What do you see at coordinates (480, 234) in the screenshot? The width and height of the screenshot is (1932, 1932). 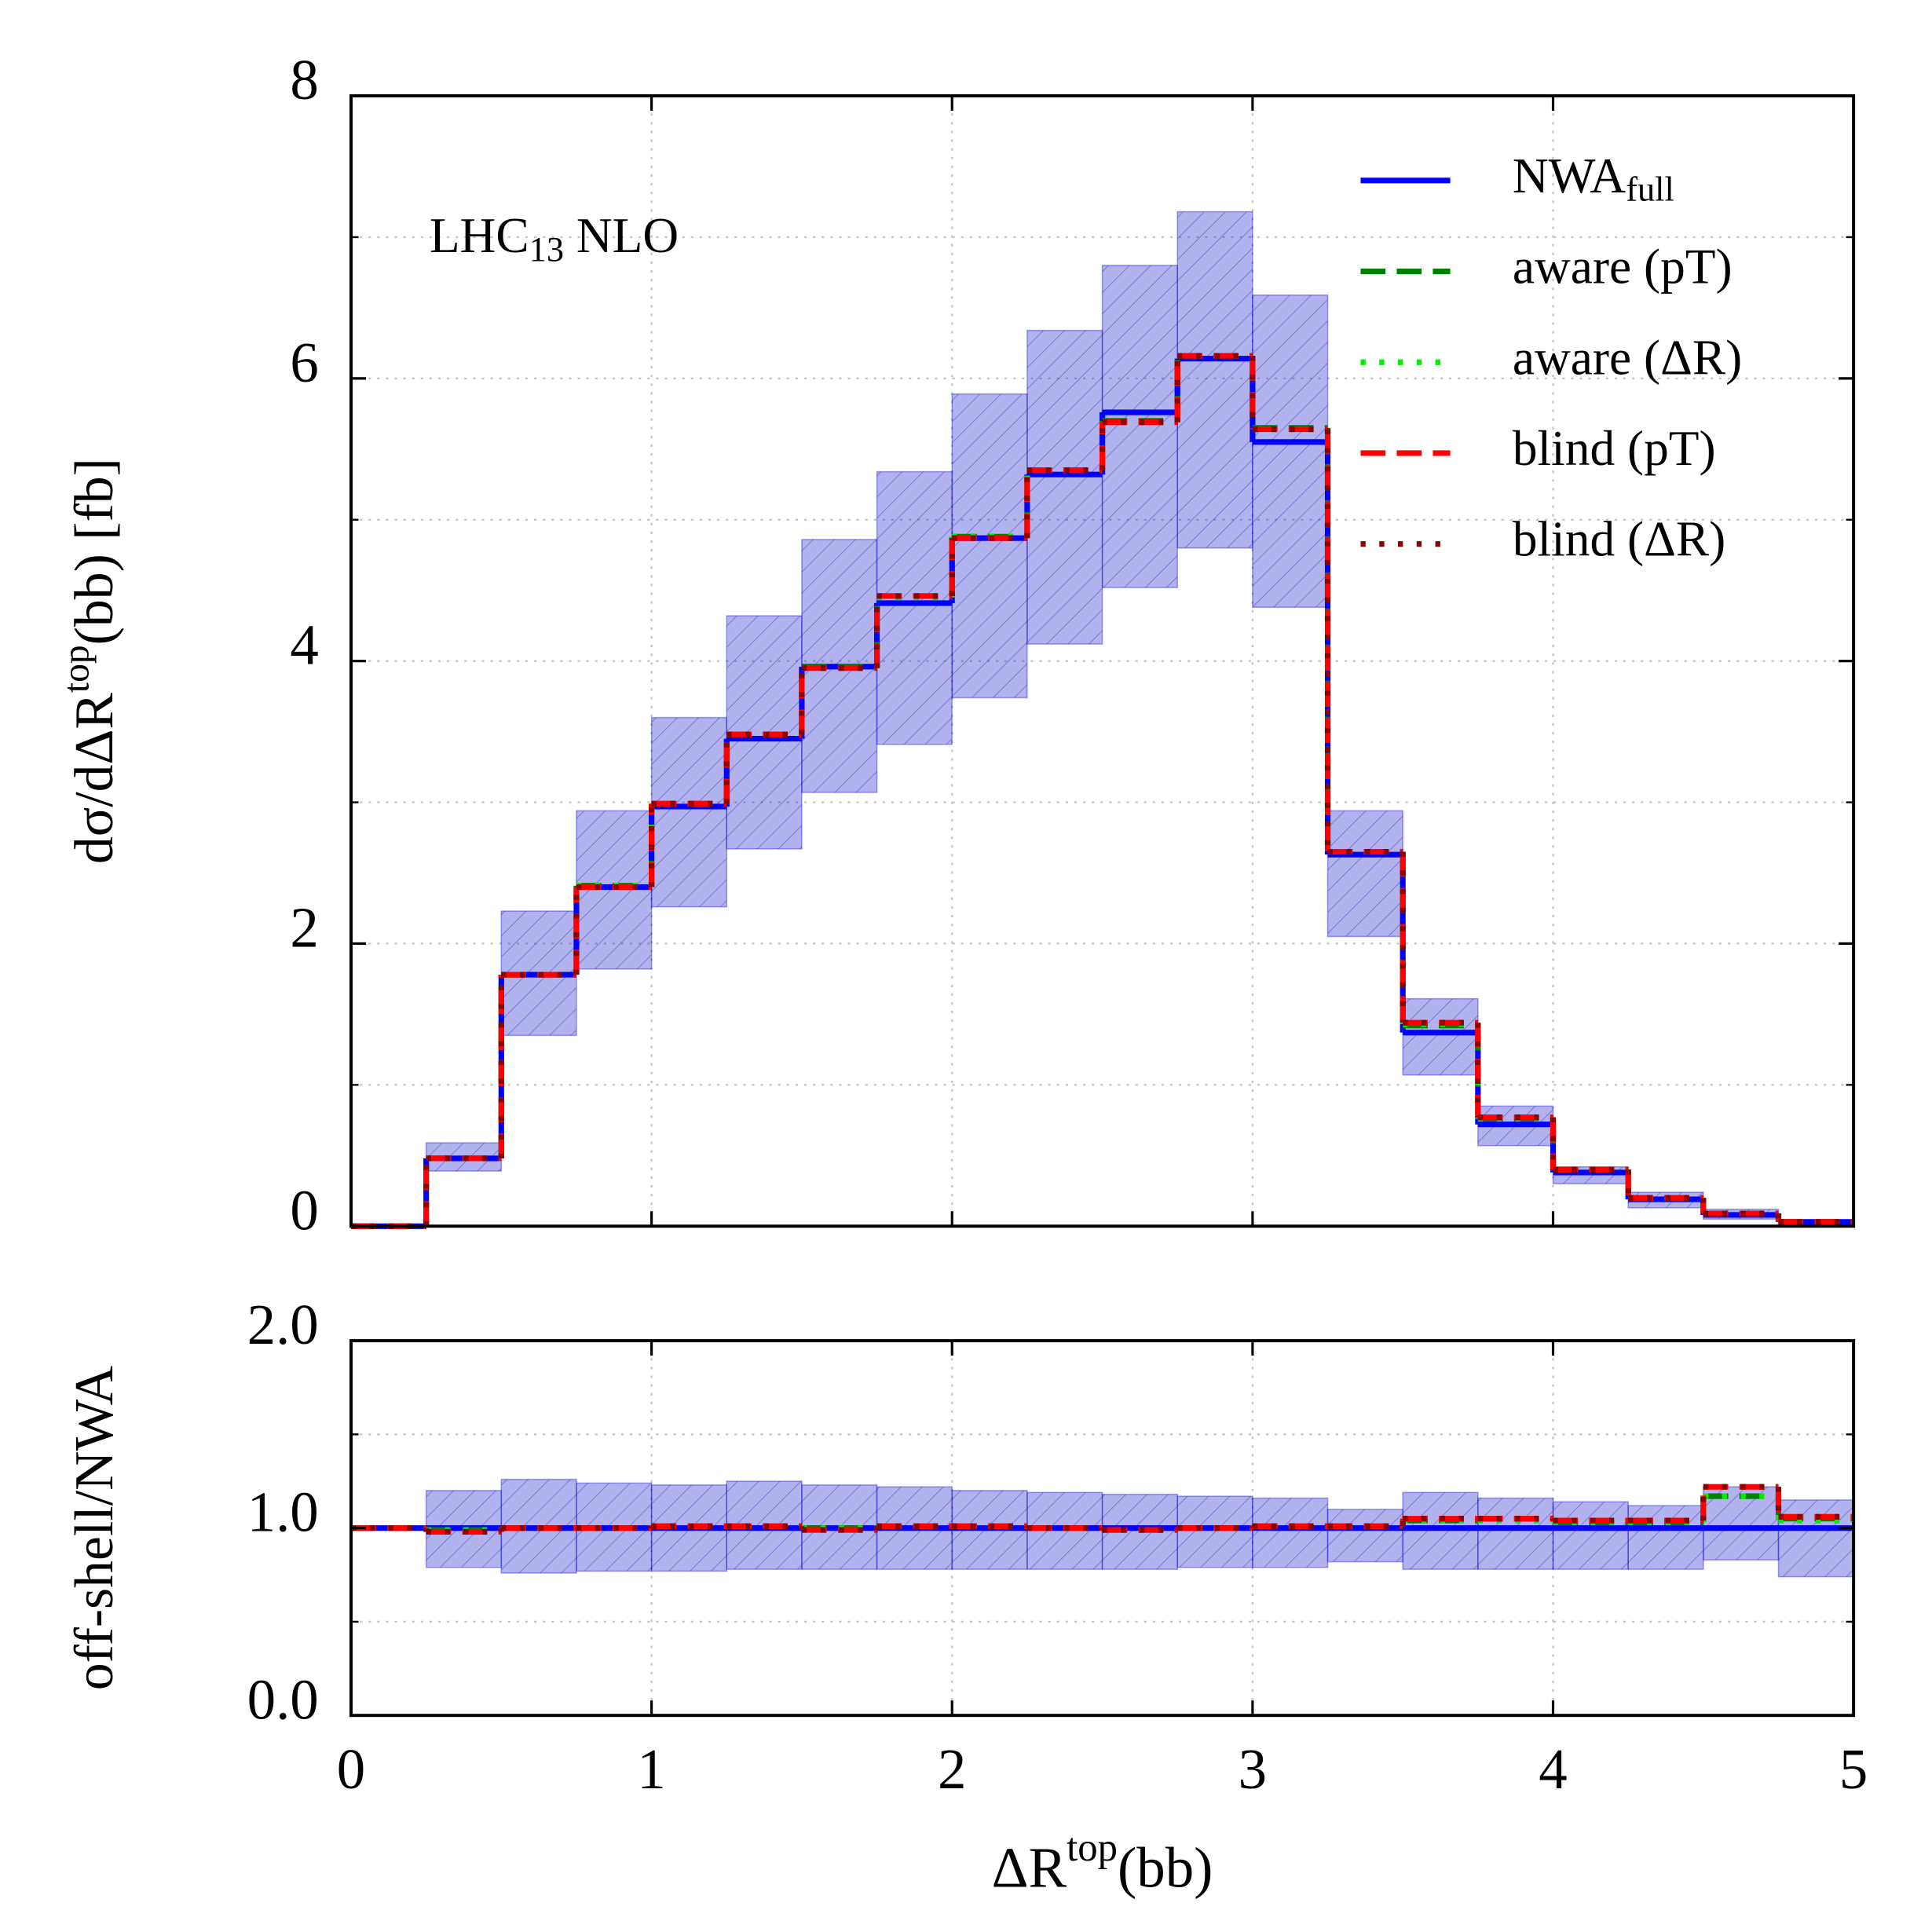 I see `annotation-part: LHC` at bounding box center [480, 234].